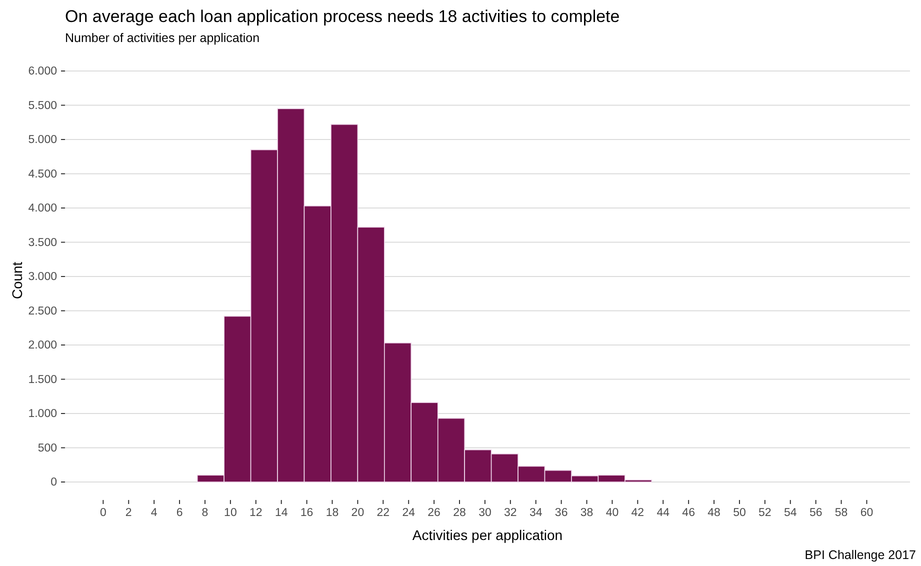 The image size is (921, 566). Describe the element at coordinates (487, 535) in the screenshot. I see `x-axis-title: Activities per application` at that location.